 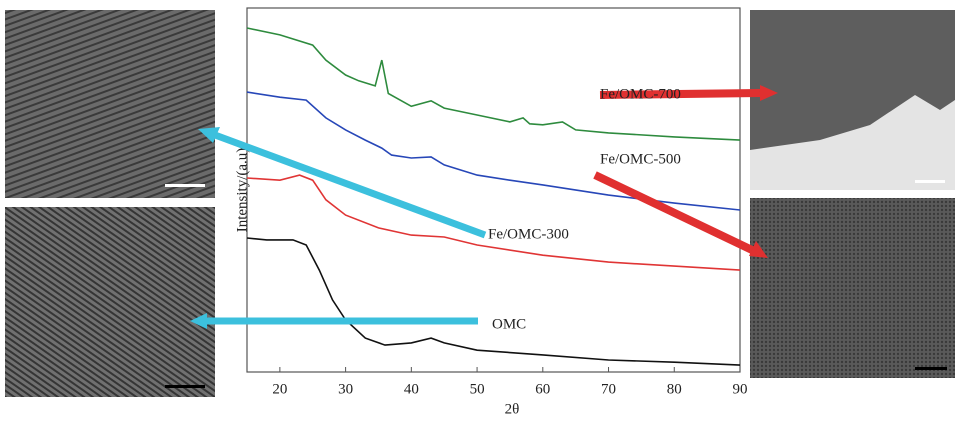 I want to click on series-label: Fe/OMC-300, so click(x=528, y=234).